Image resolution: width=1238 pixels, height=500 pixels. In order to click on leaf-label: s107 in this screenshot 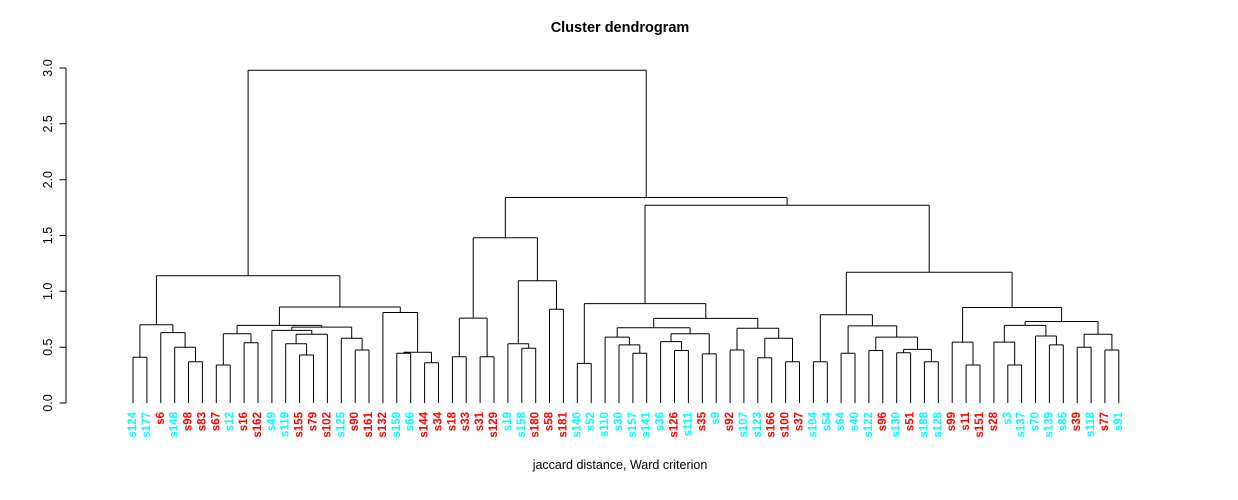, I will do `click(744, 425)`.